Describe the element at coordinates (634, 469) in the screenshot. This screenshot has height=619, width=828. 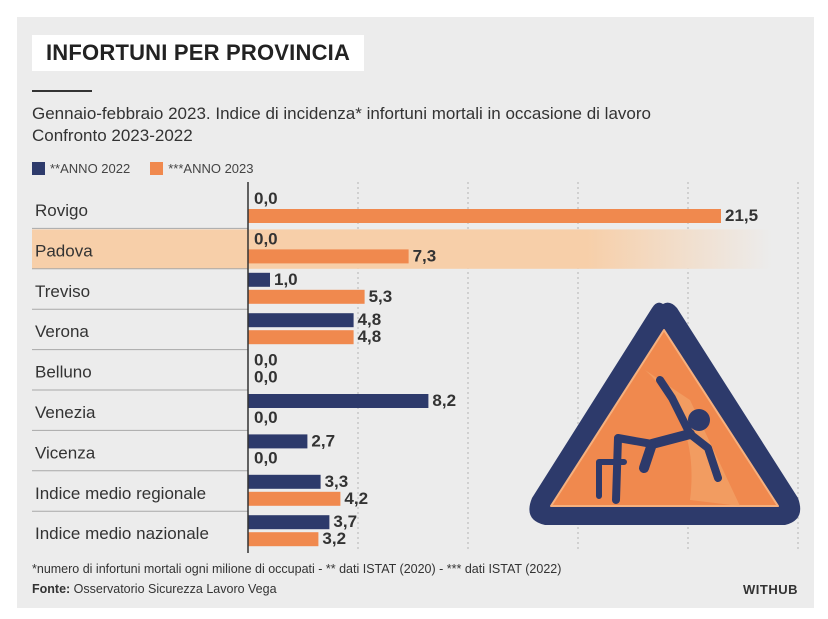
I see `figure-leg` at that location.